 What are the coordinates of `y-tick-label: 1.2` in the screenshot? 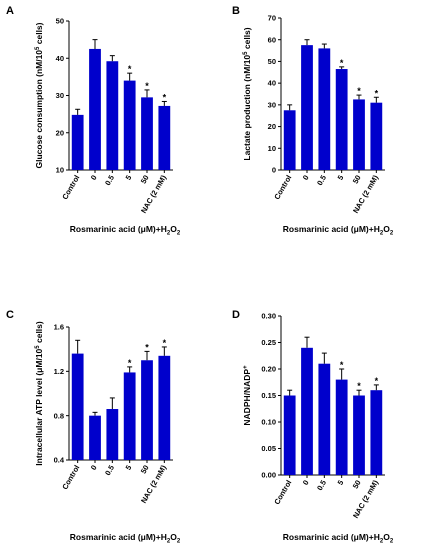 It's located at (59, 371).